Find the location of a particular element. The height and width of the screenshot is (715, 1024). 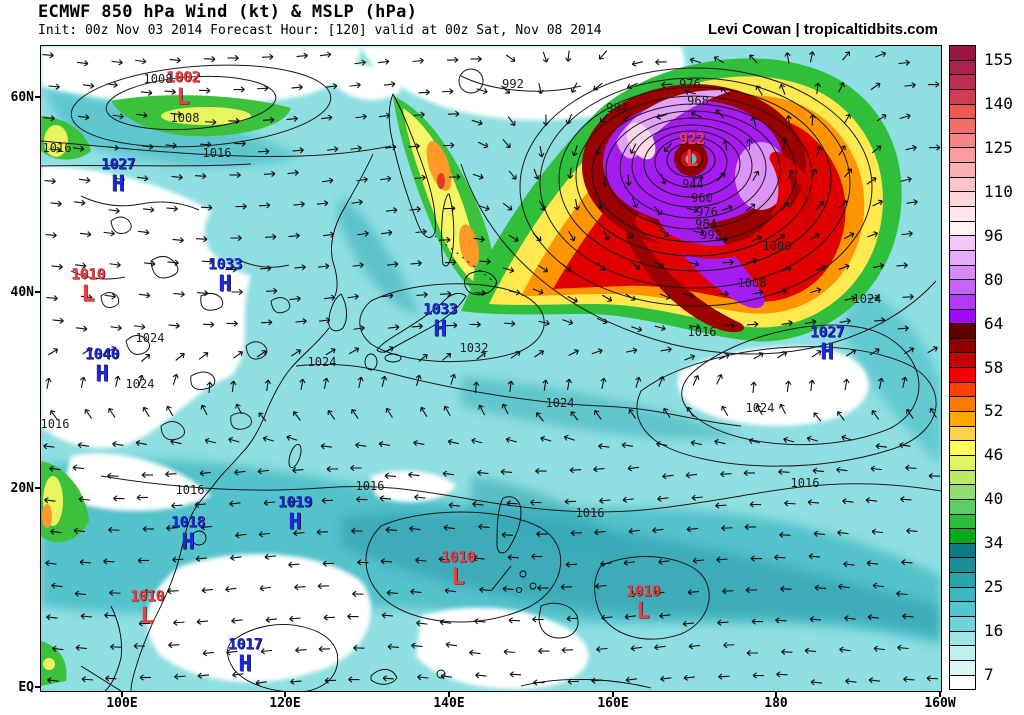

lon-axis-label: 120E is located at coordinates (285, 703).